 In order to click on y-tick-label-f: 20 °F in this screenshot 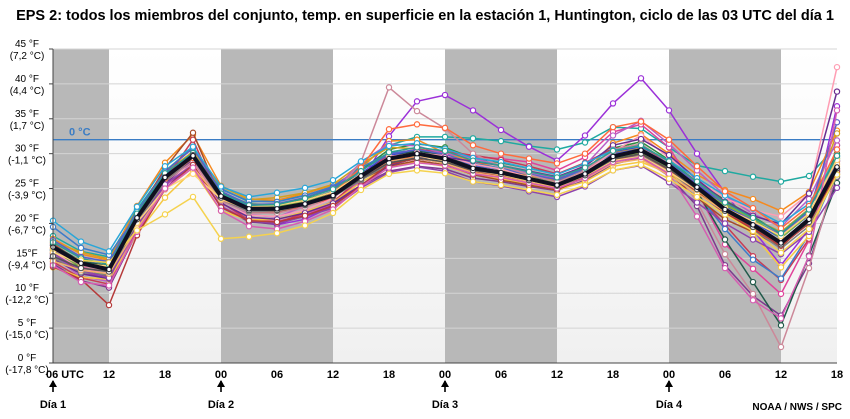, I will do `click(27, 218)`.